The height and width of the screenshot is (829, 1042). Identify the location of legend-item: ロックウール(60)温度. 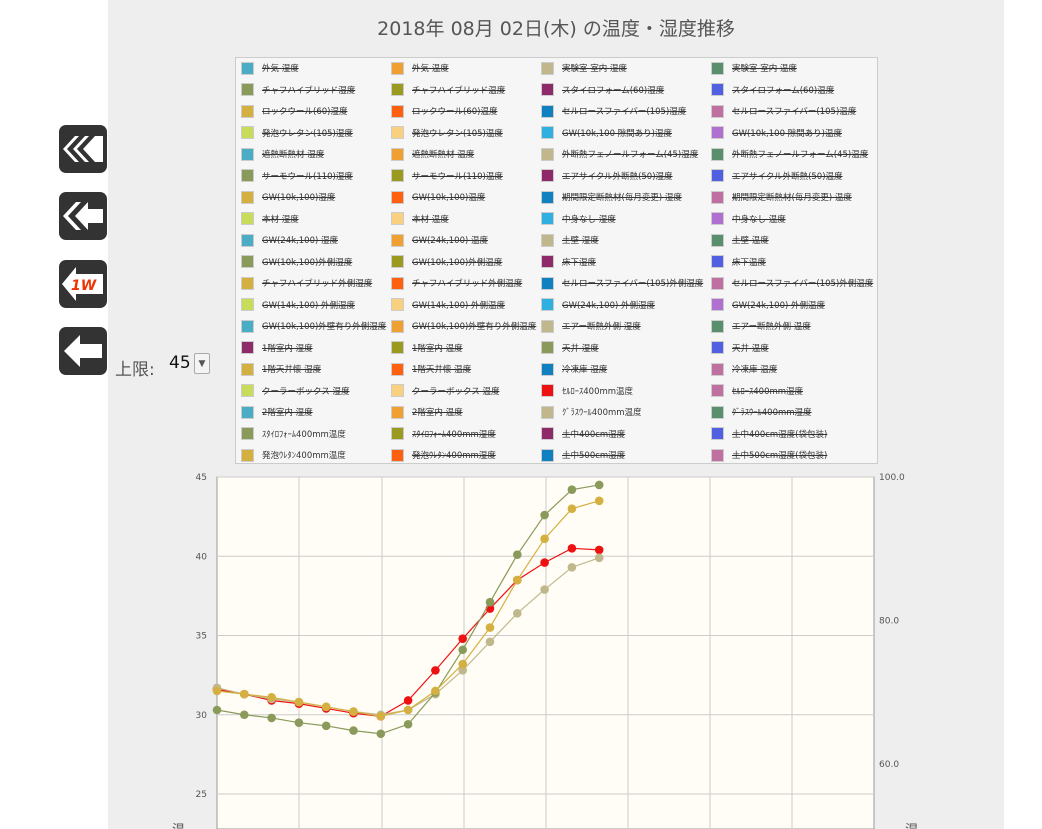
(444, 111).